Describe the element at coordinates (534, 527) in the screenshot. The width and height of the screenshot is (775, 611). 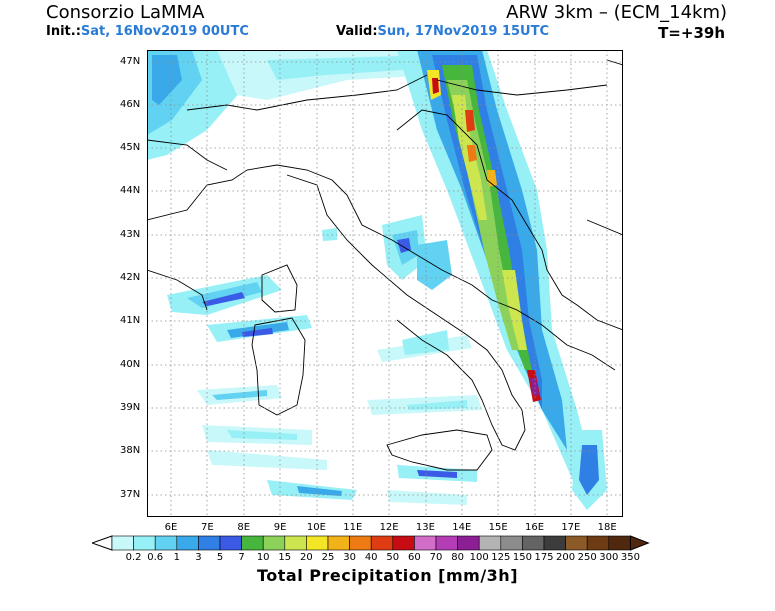
I see `lon-tick-label: 16E` at that location.